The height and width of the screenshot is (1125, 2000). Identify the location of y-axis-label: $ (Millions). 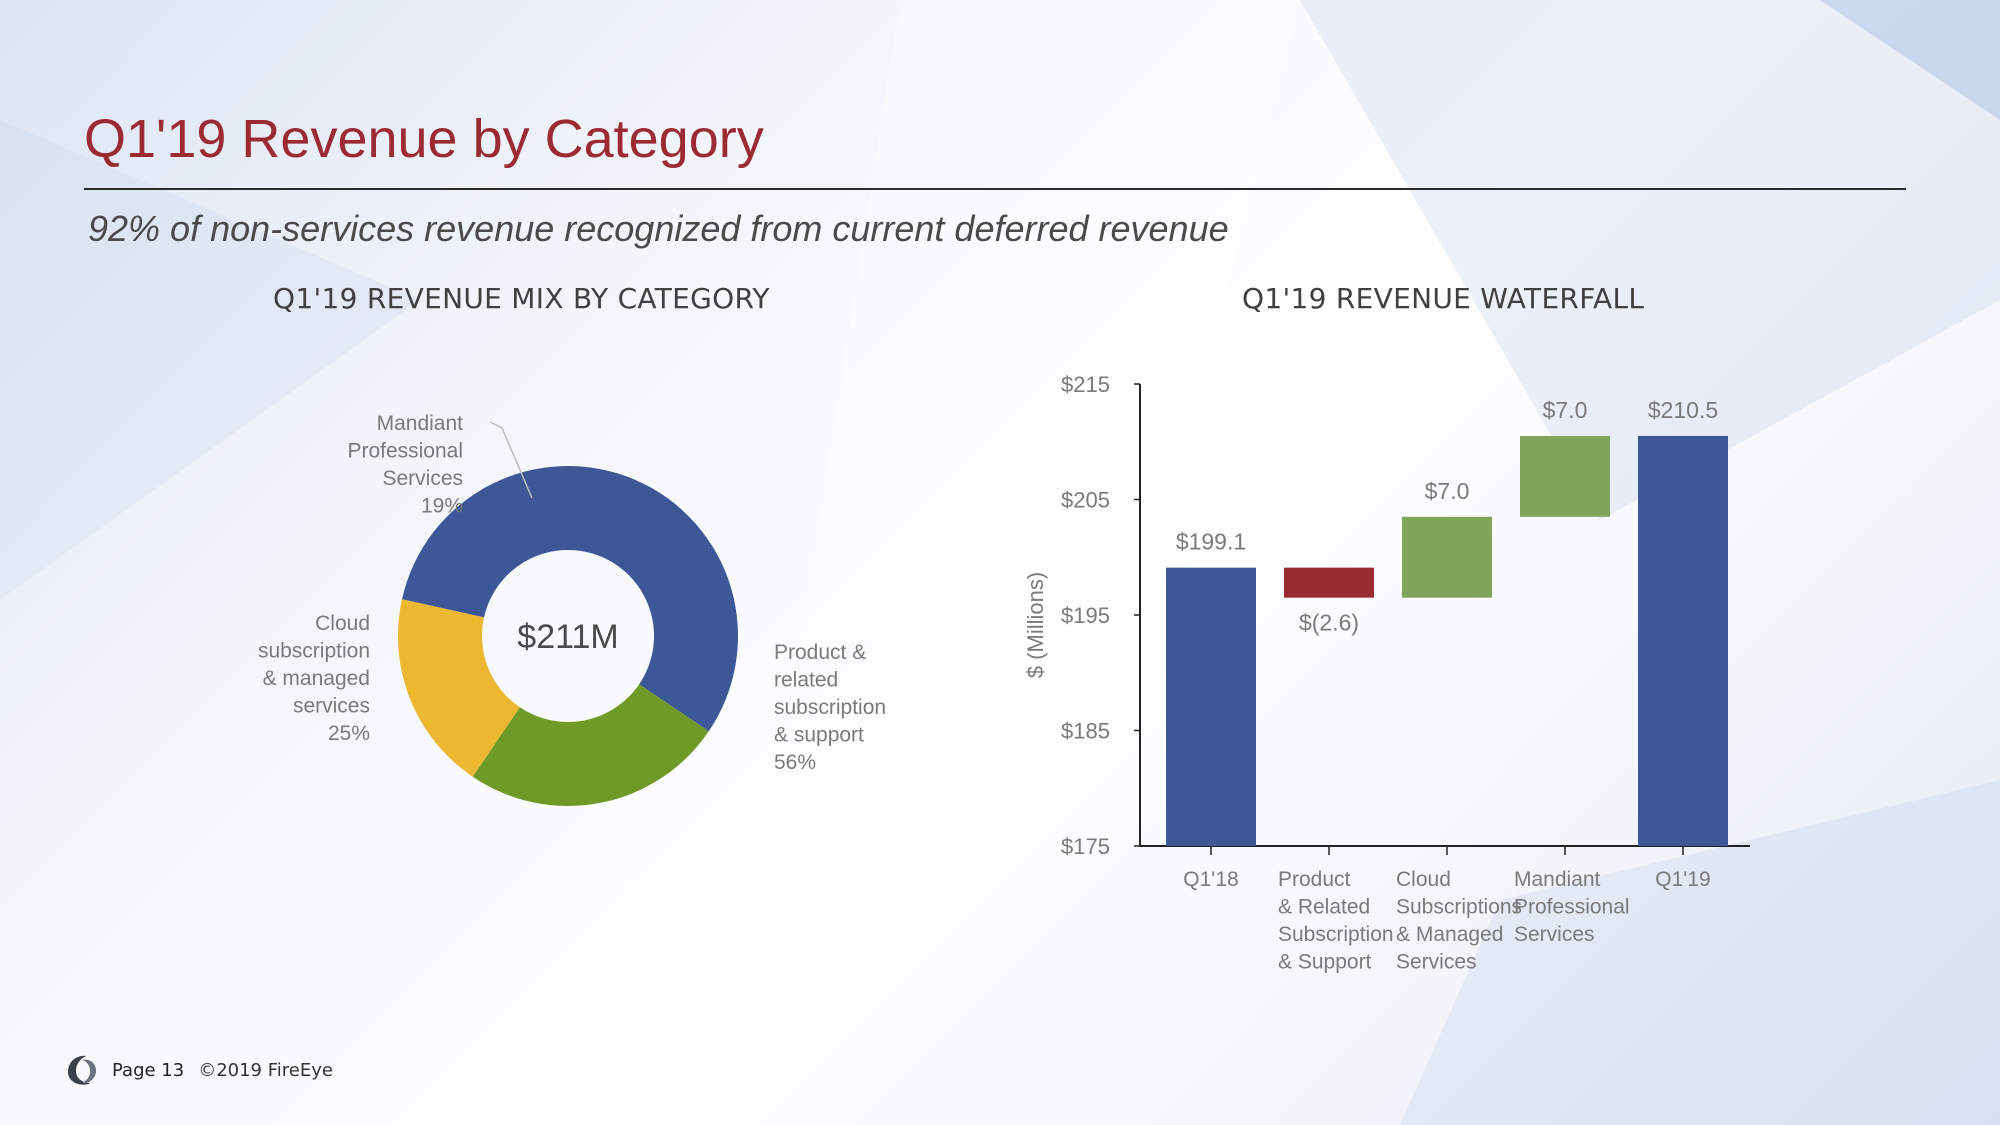
(1035, 625).